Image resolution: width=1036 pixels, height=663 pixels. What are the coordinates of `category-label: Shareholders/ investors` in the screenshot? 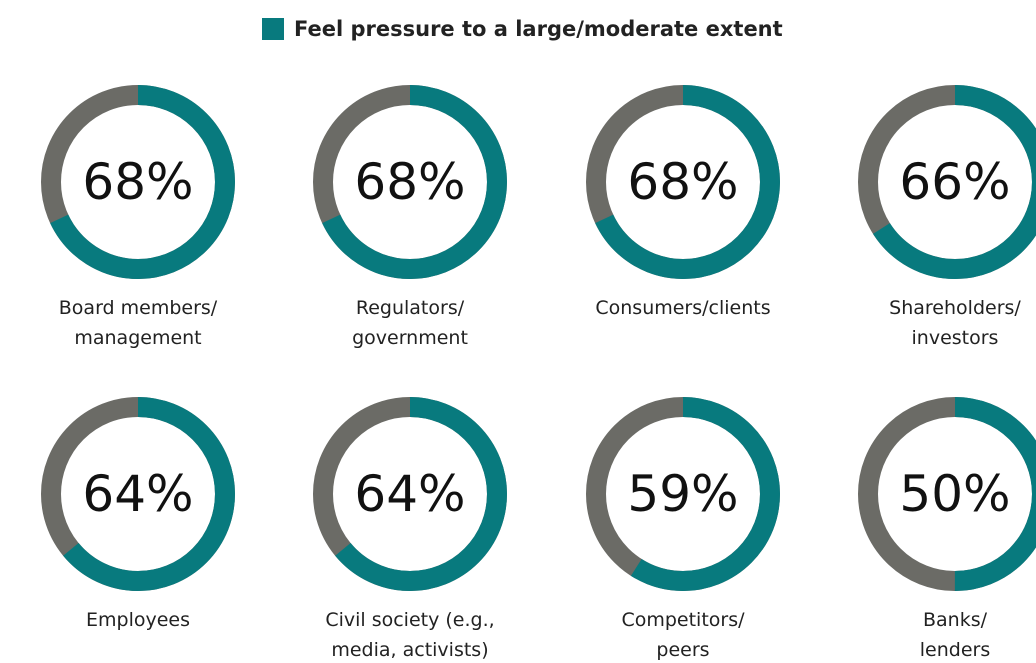 It's located at (955, 323).